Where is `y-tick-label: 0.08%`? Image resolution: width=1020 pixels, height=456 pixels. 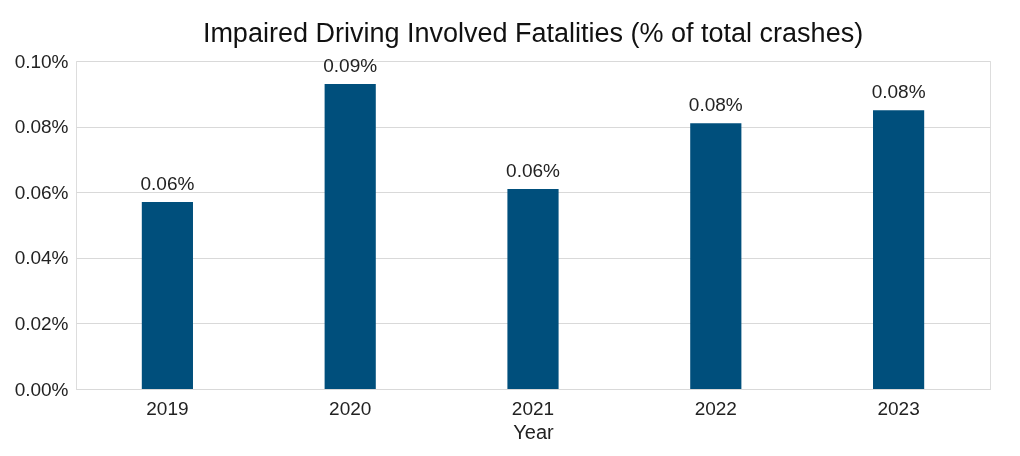 y-tick-label: 0.08% is located at coordinates (41, 127).